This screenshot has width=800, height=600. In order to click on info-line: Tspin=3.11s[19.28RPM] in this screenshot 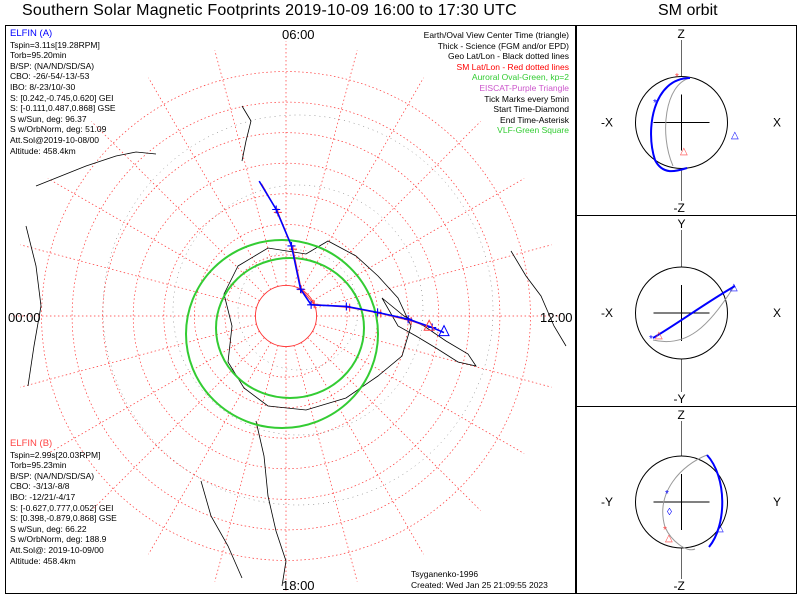, I will do `click(55, 44)`.